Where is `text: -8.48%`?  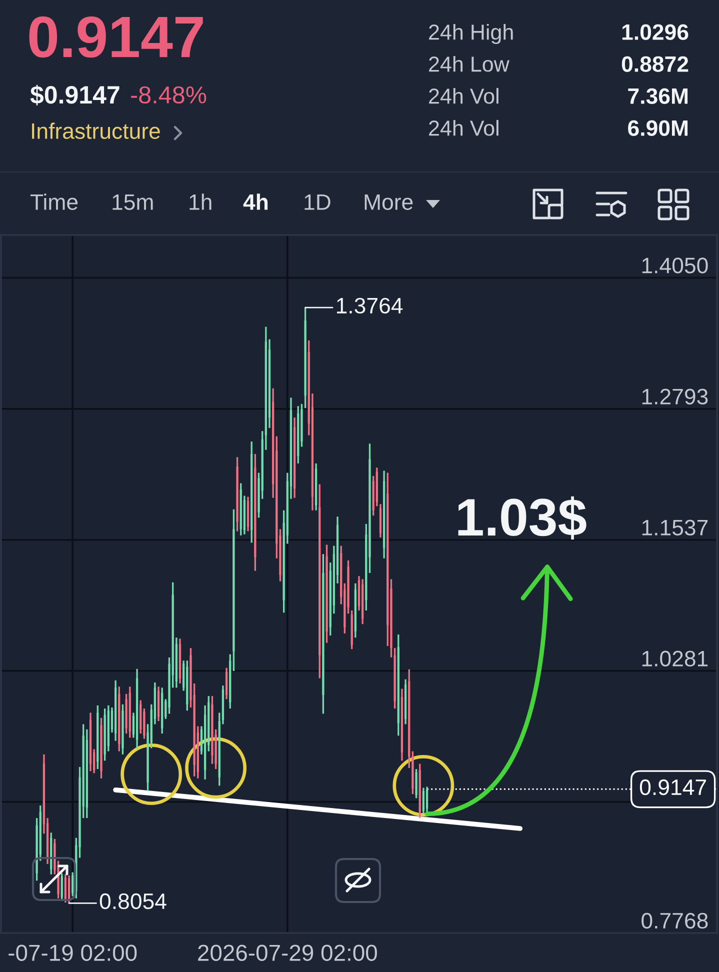 text: -8.48% is located at coordinates (168, 95).